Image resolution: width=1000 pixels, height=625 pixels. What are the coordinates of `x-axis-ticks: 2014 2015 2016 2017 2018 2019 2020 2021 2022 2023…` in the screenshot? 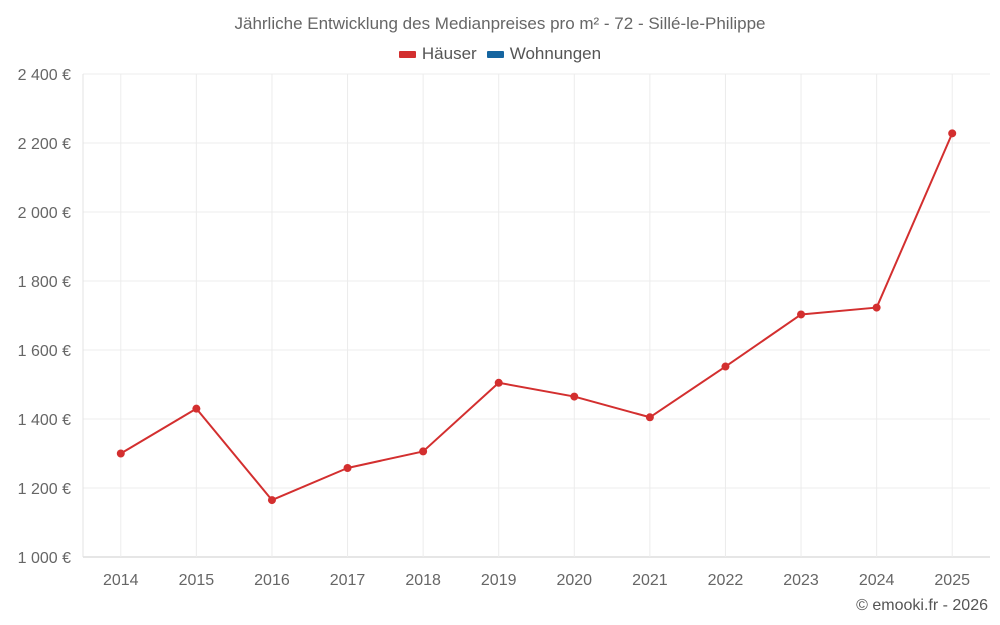 It's located at (536, 580).